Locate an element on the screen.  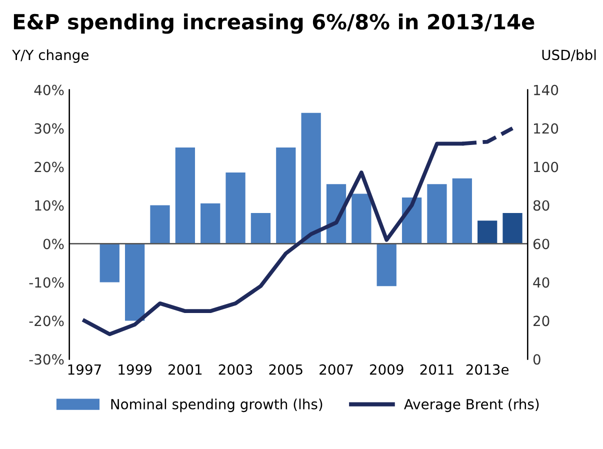
x-tick-label: 2003 is located at coordinates (235, 369).